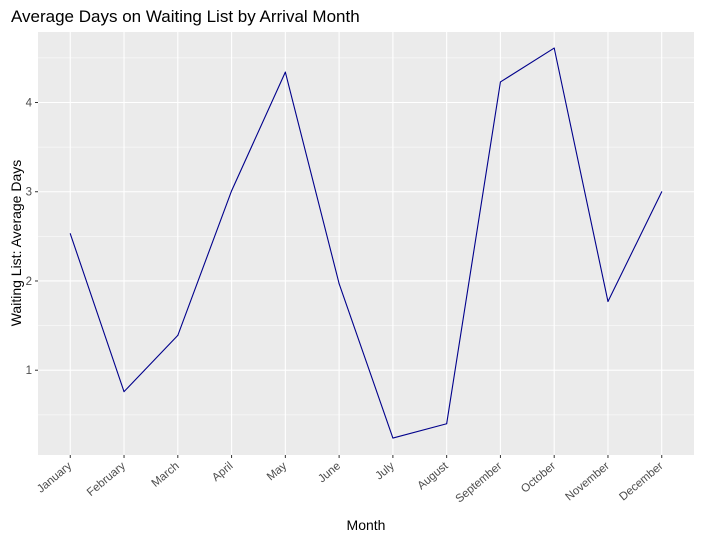 The height and width of the screenshot is (540, 703). I want to click on x-tick-label-11: December, so click(641, 481).